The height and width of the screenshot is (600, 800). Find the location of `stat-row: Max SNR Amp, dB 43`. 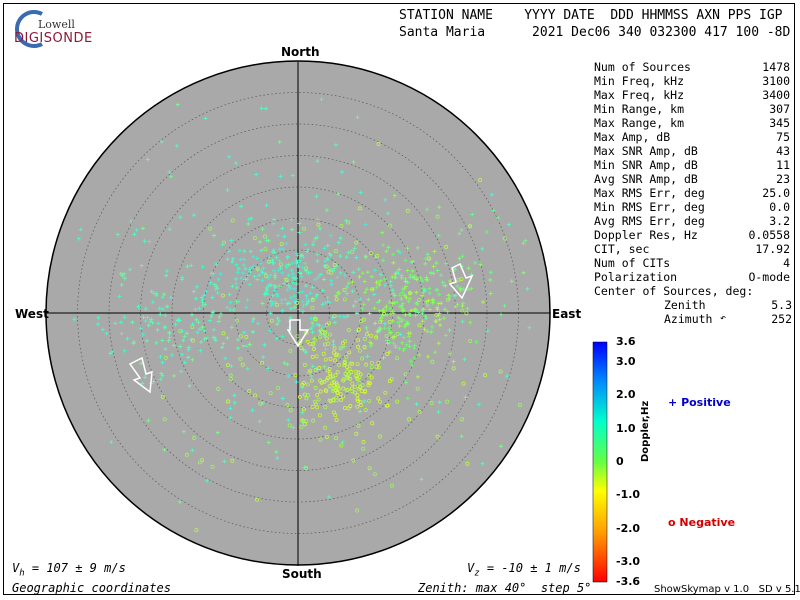

stat-row: Max SNR Amp, dB 43 is located at coordinates (693, 151).